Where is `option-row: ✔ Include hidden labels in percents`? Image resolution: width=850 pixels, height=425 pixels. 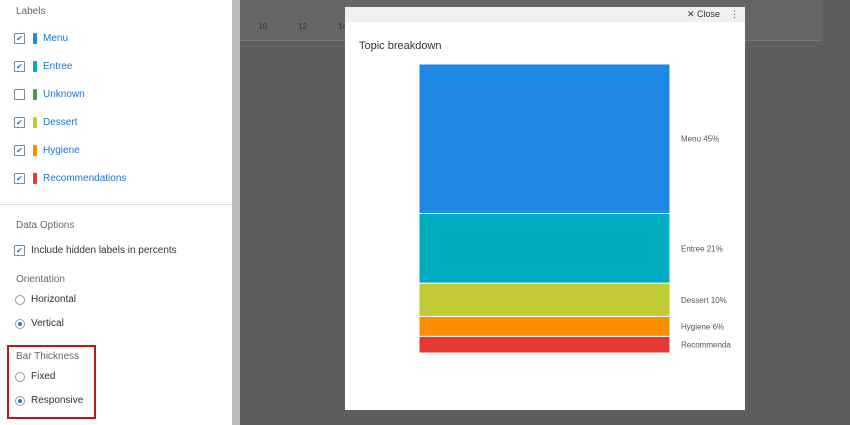 option-row: ✔ Include hidden labels in percents is located at coordinates (95, 250).